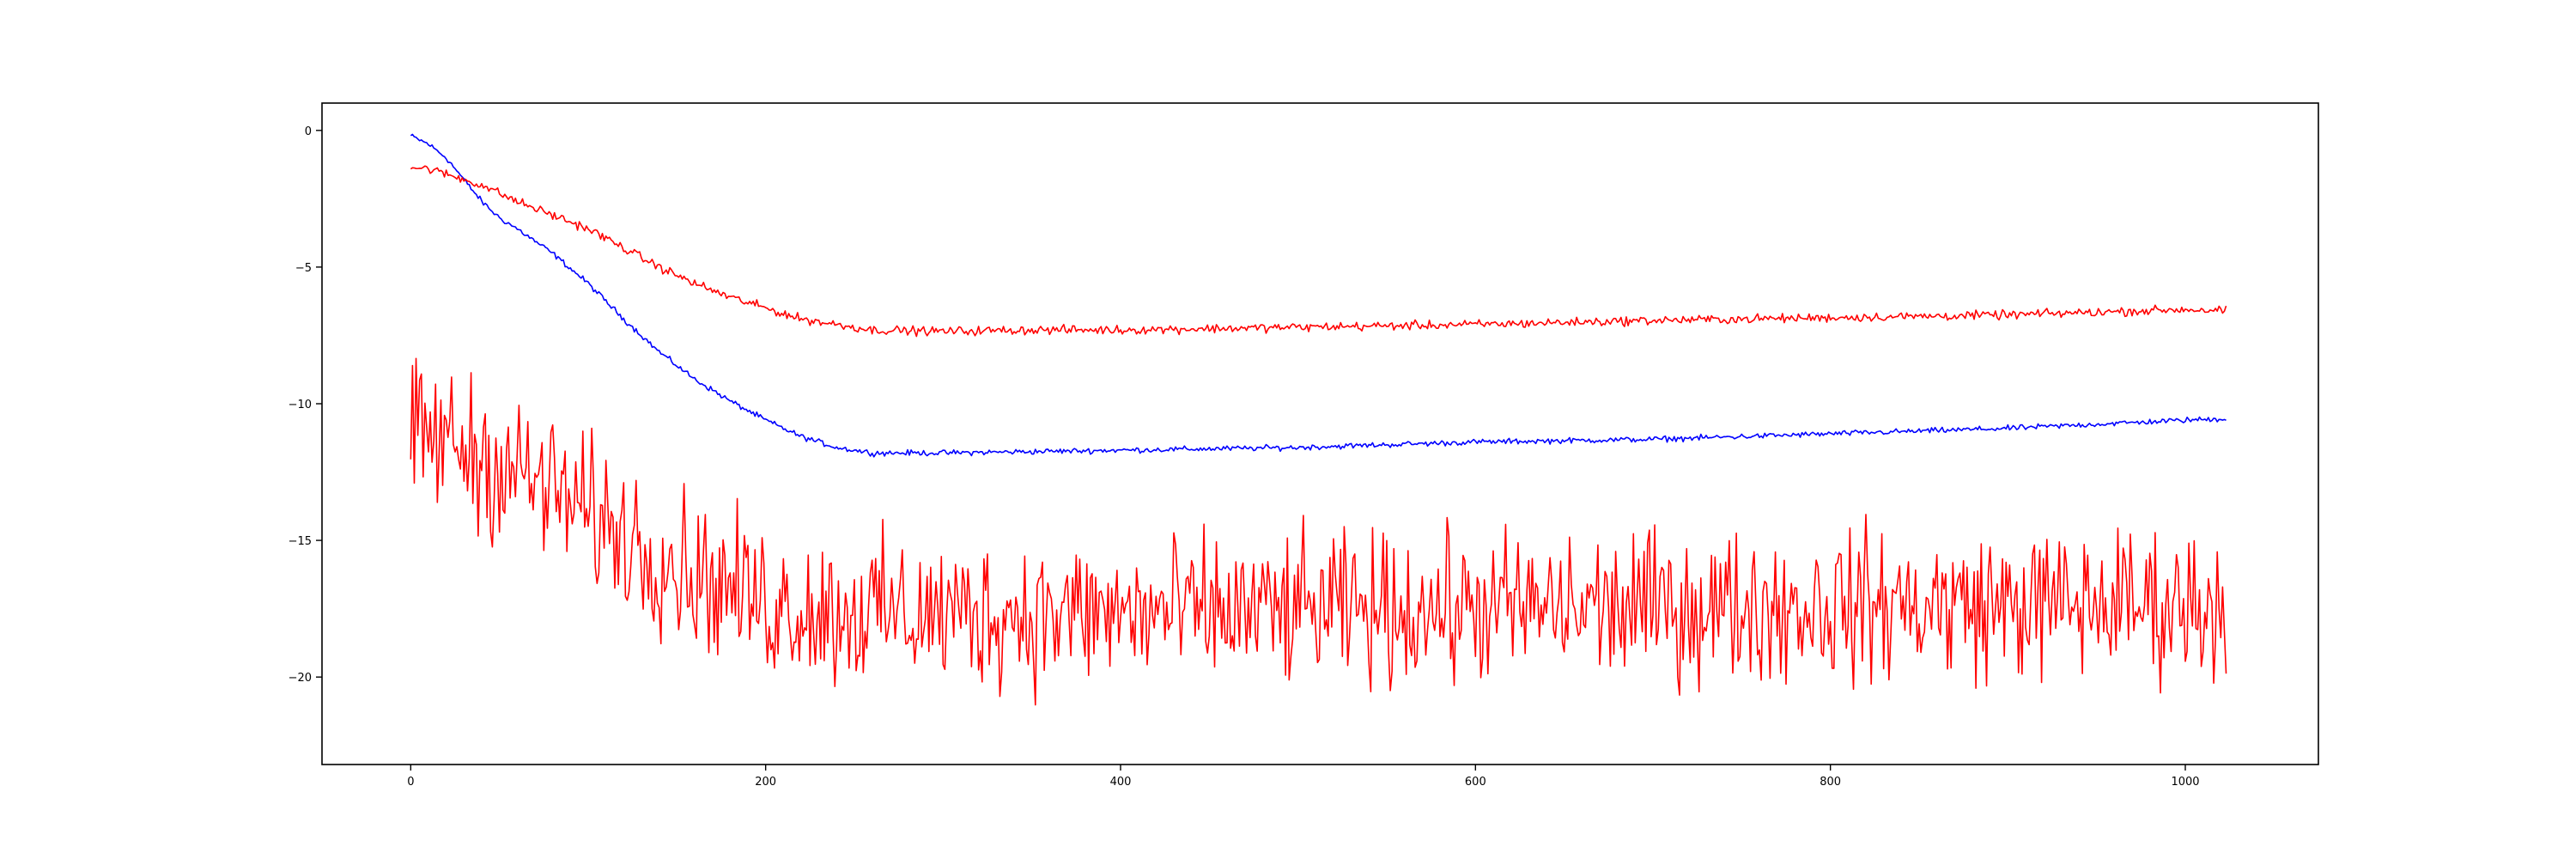 This screenshot has height=859, width=2576. I want to click on x-axis-ticks: 0 200 400 600 800 1000, so click(1303, 777).